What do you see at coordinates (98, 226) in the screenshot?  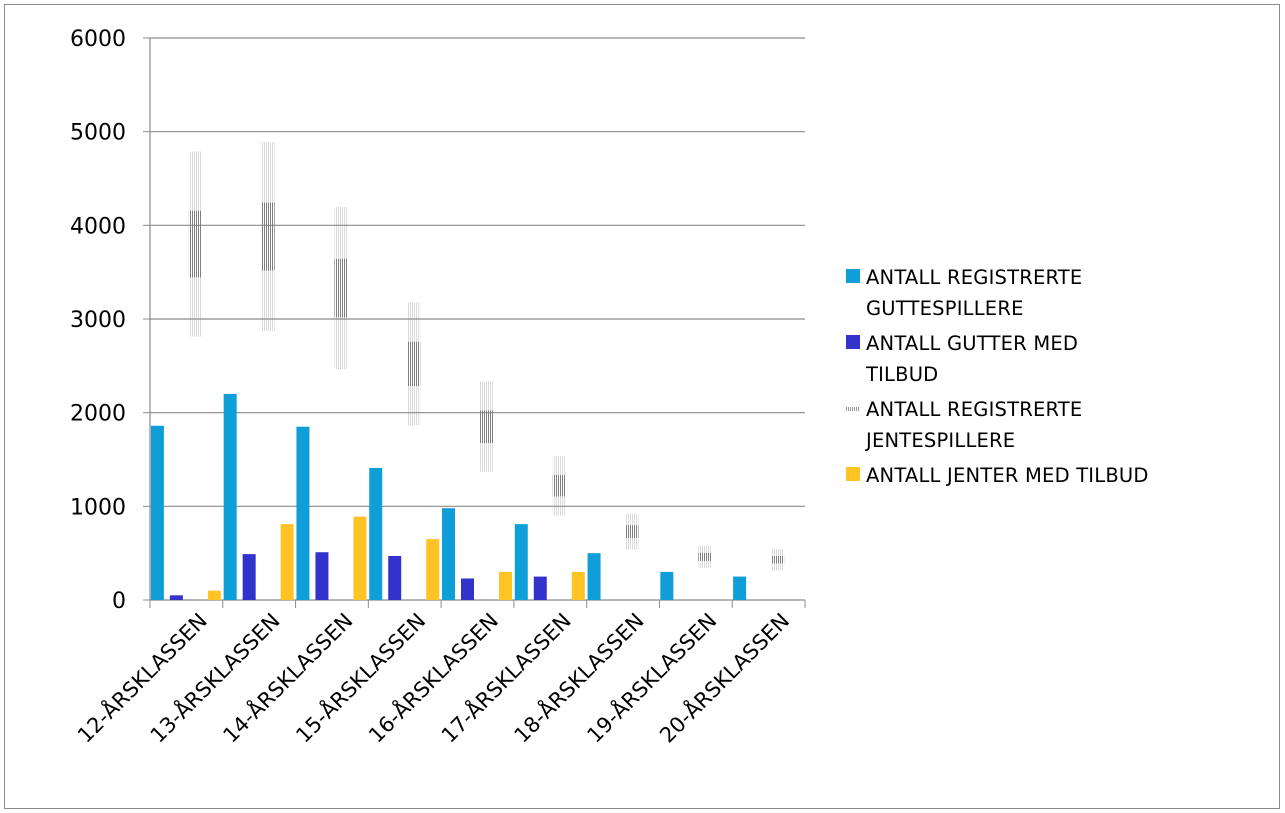 I see `y-tick-label: 4000` at bounding box center [98, 226].